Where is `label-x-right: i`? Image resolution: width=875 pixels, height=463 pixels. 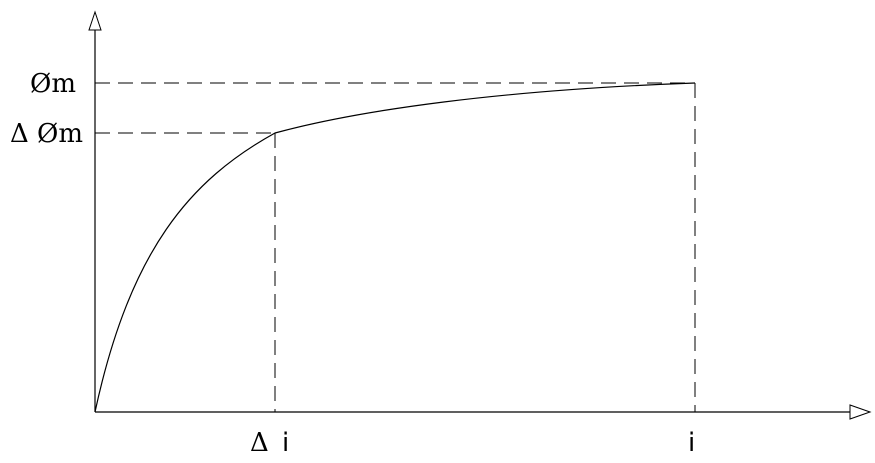 label-x-right: i is located at coordinates (691, 443).